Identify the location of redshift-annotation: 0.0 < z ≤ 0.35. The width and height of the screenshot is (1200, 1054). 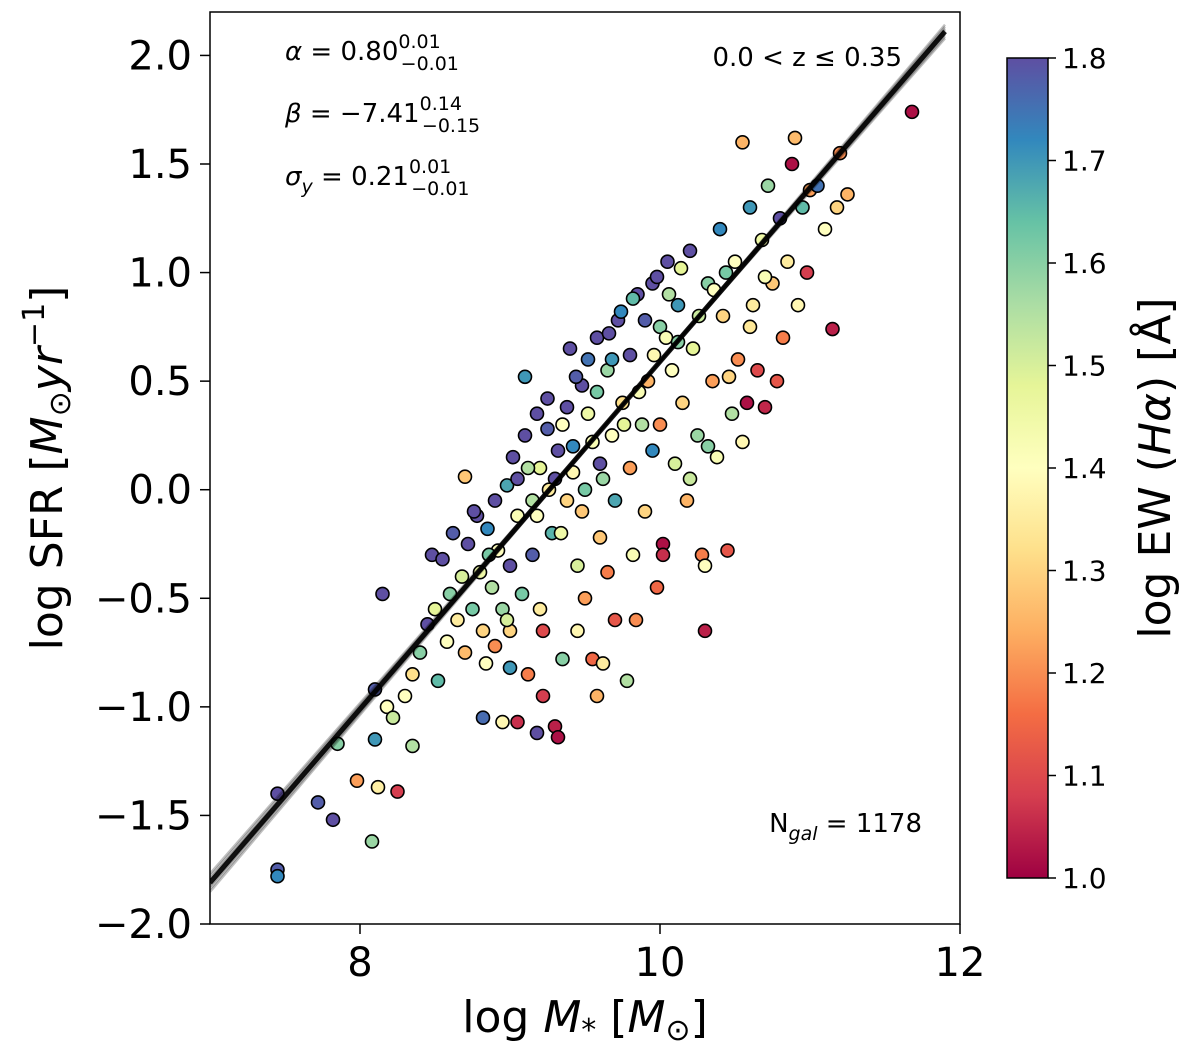
(807, 58).